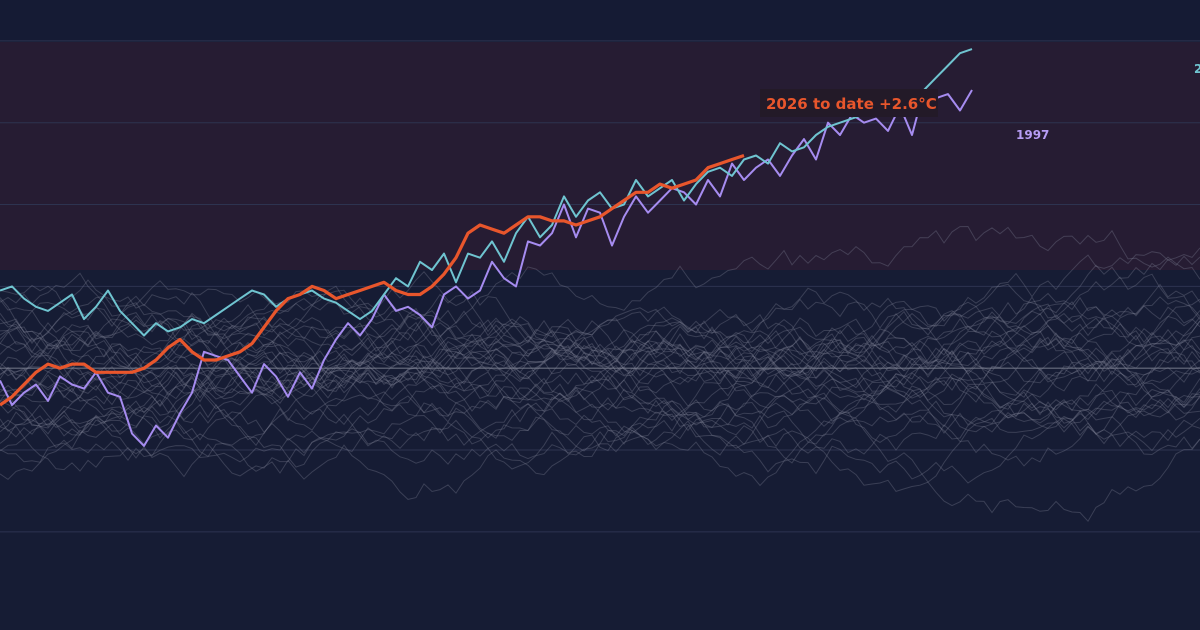 The height and width of the screenshot is (630, 1200). Describe the element at coordinates (851, 104) in the screenshot. I see `highlight-label: 2026 to date +2.6°C` at that location.